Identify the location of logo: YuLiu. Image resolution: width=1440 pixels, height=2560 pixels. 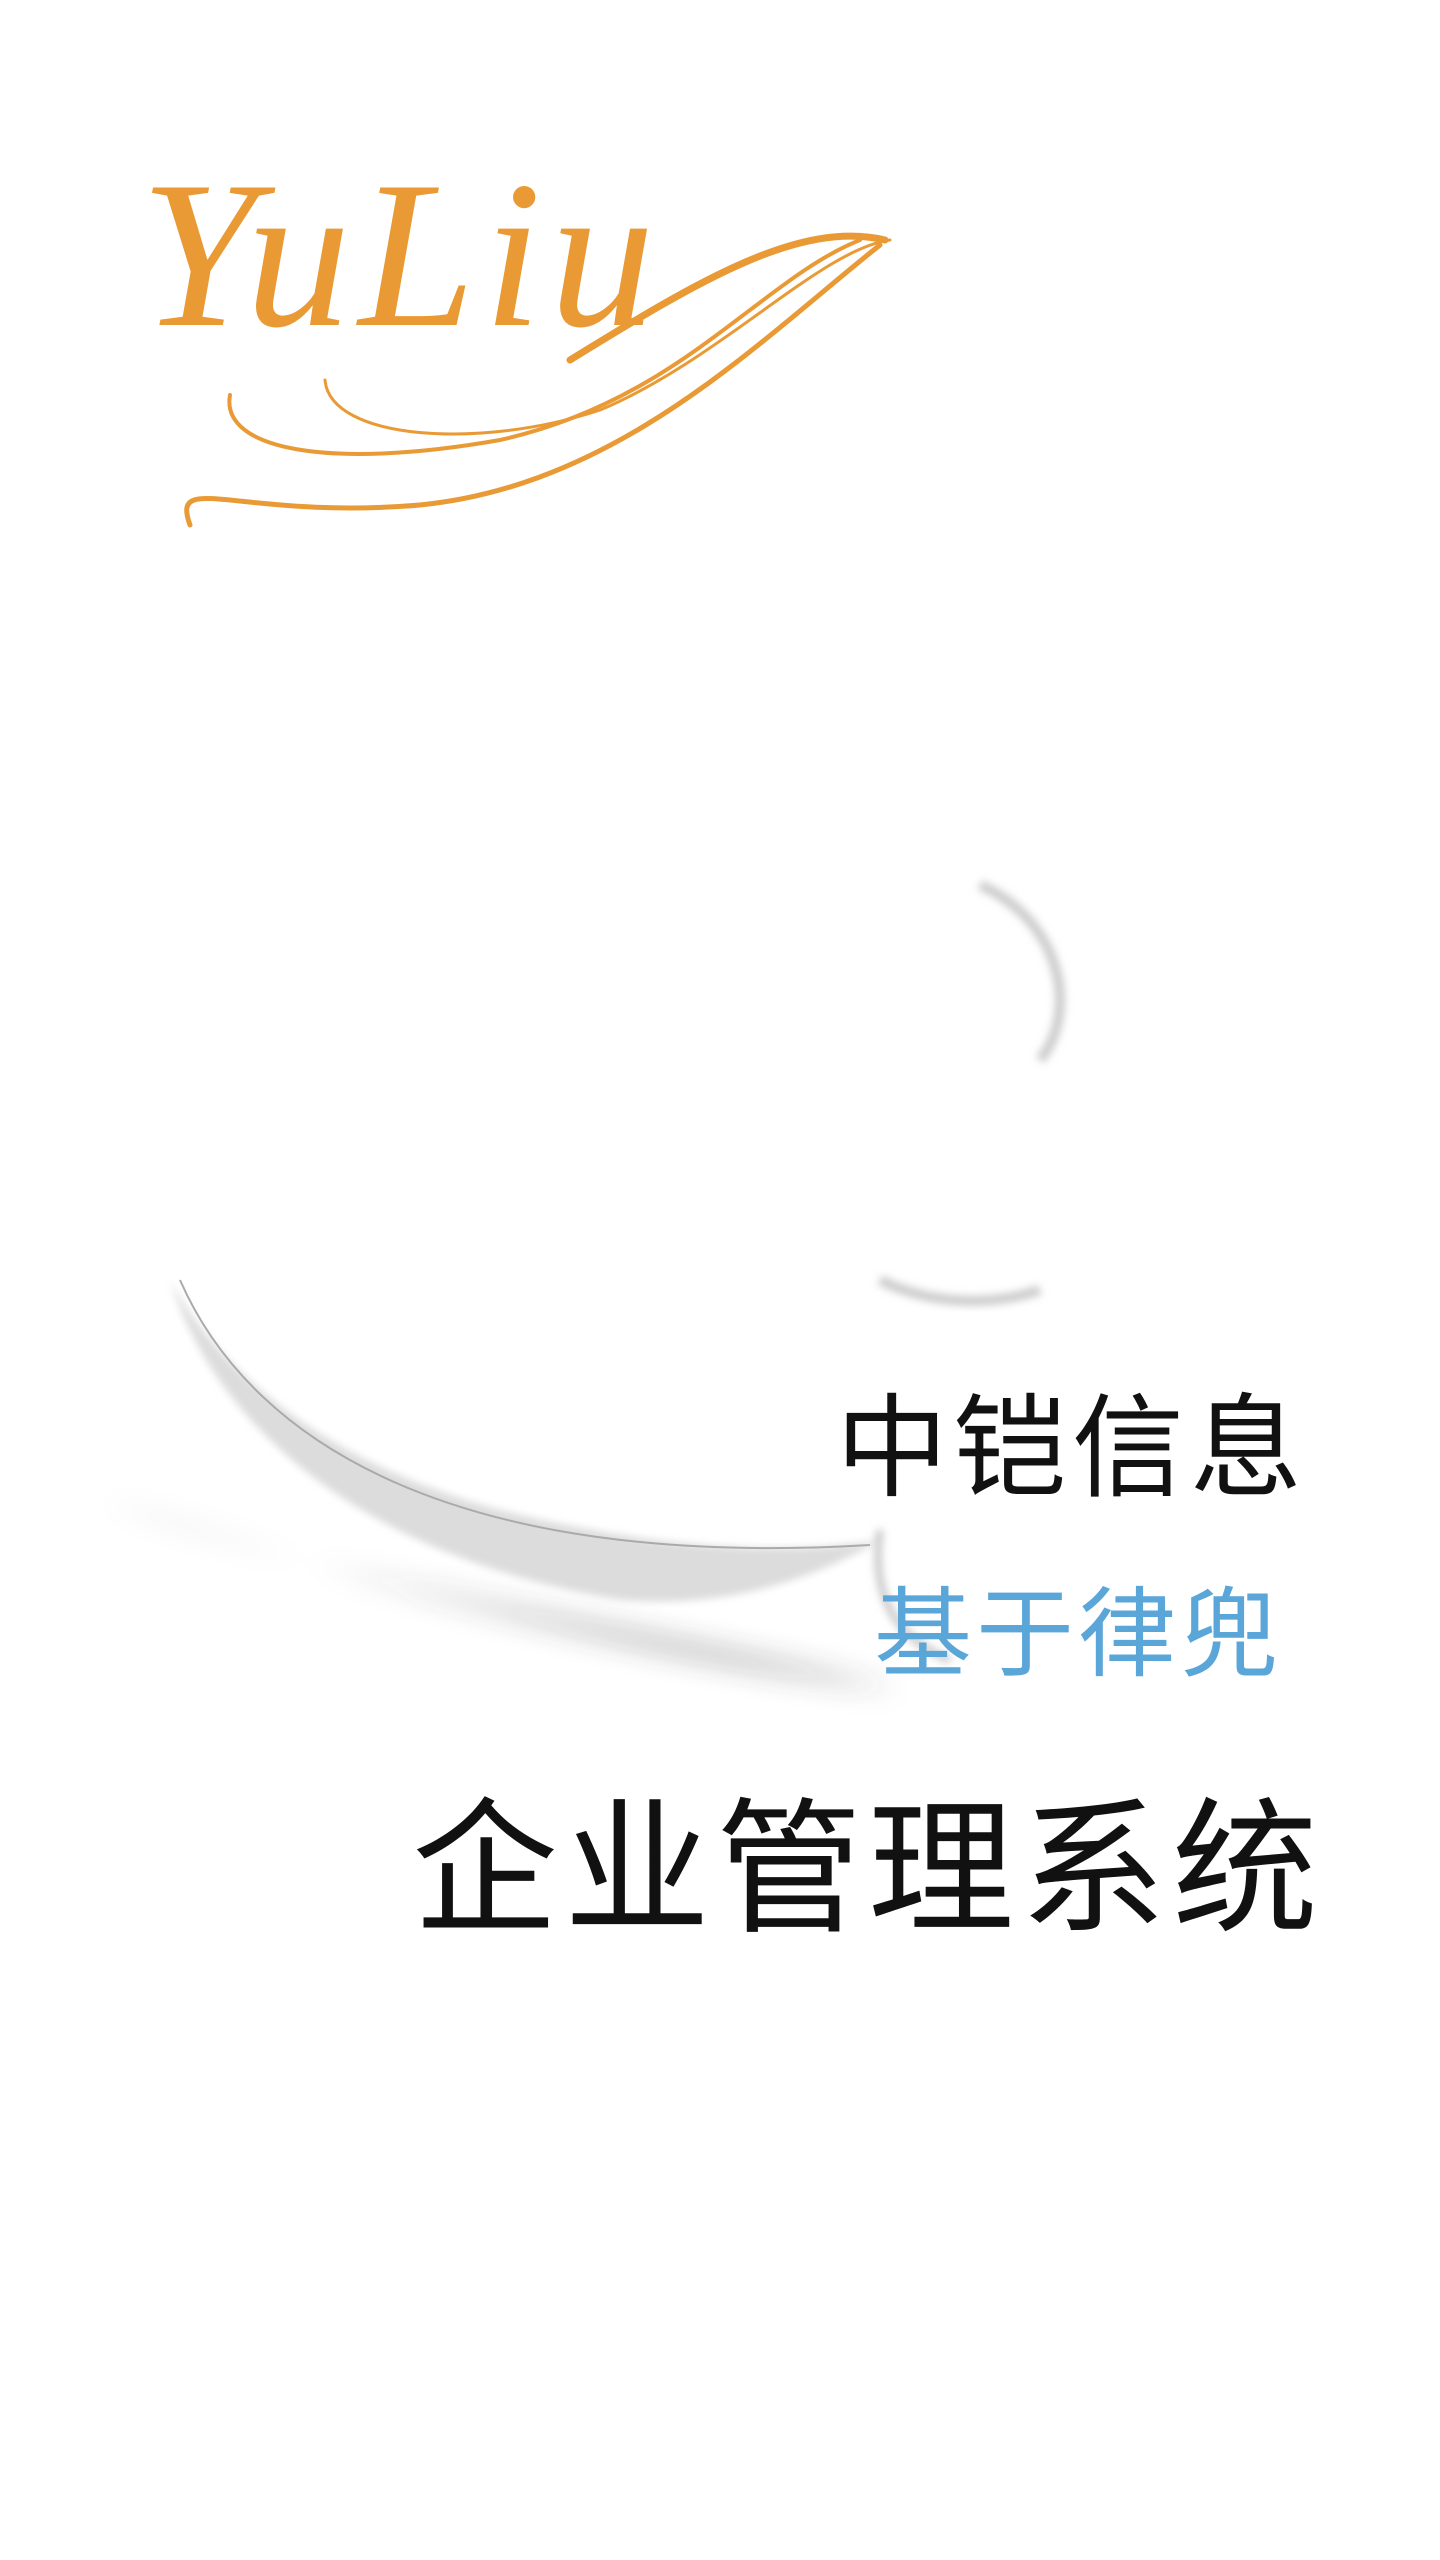
(401, 255).